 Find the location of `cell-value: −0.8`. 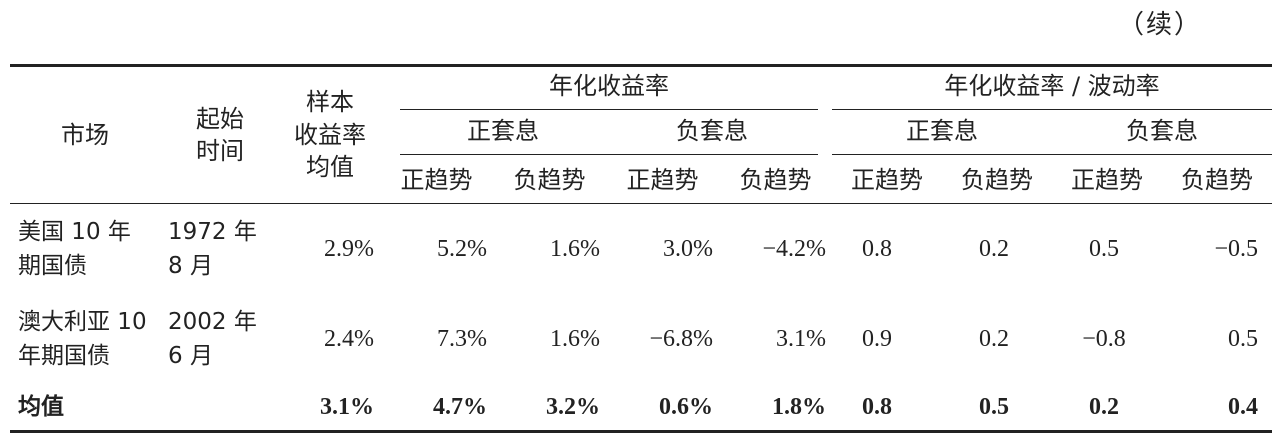

cell-value: −0.8 is located at coordinates (1104, 338).